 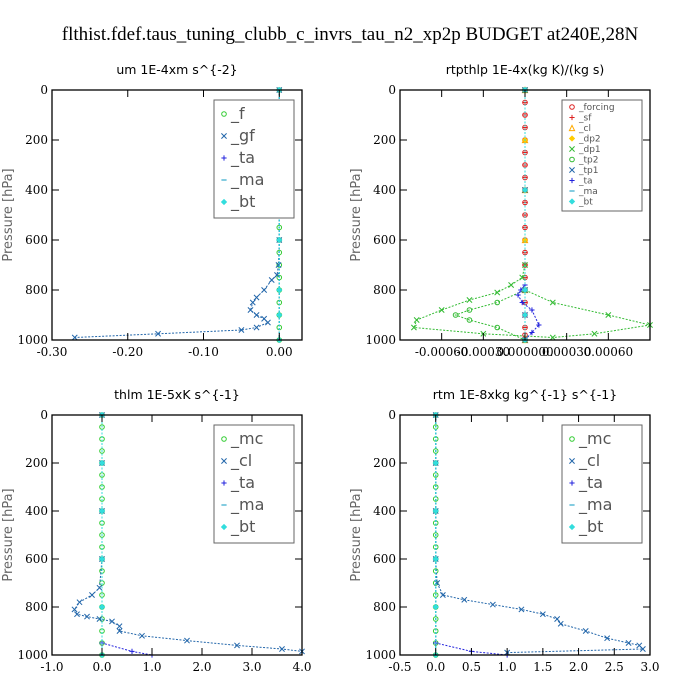 I want to click on panel-title: rtpthlp 1E-4x(kg K)/(kg s), so click(x=525, y=69).